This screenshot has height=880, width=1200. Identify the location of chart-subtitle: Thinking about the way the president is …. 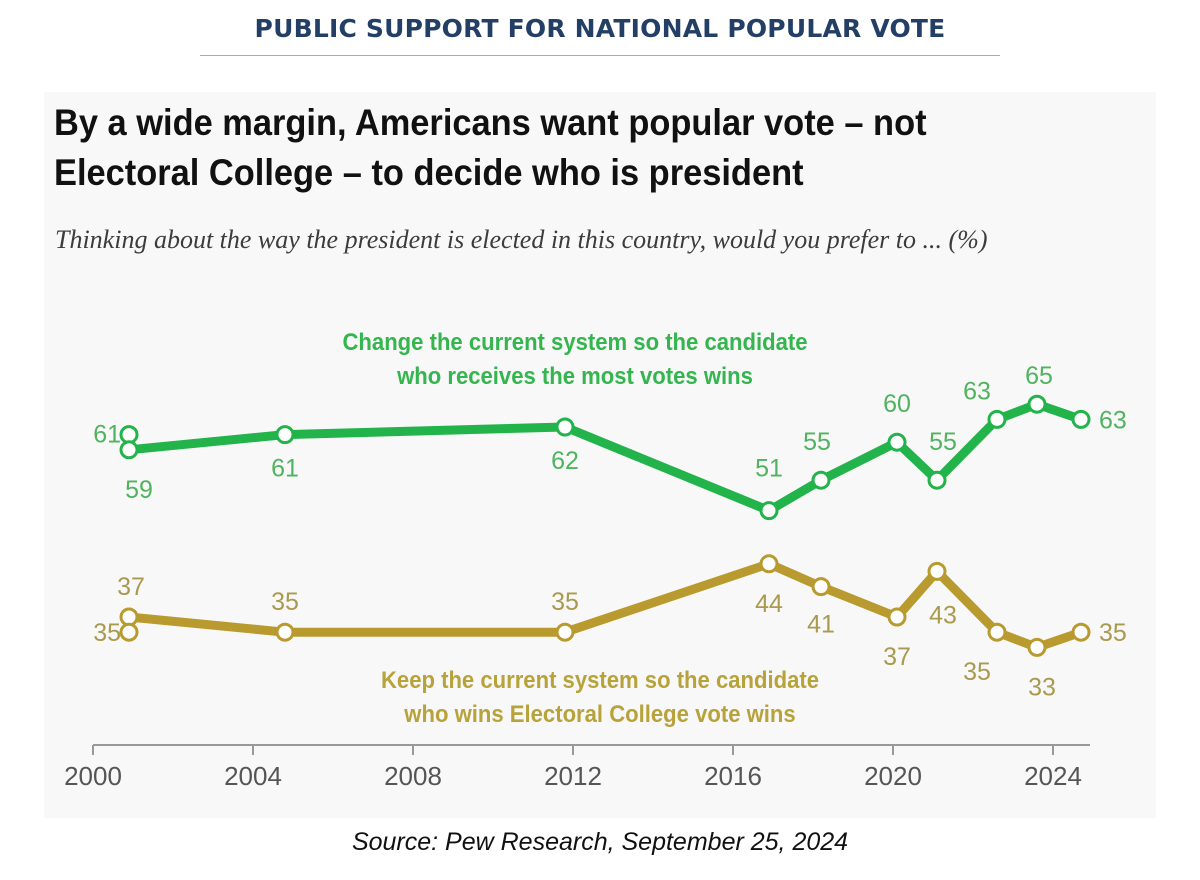
(521, 239).